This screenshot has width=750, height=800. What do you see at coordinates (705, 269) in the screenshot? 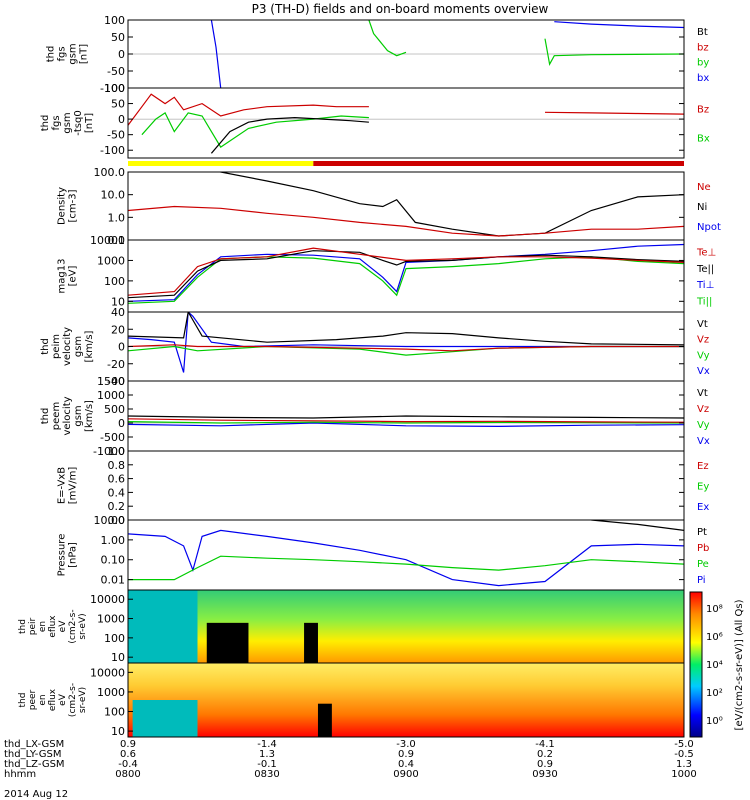
I see `legend-te: Te||` at bounding box center [705, 269].